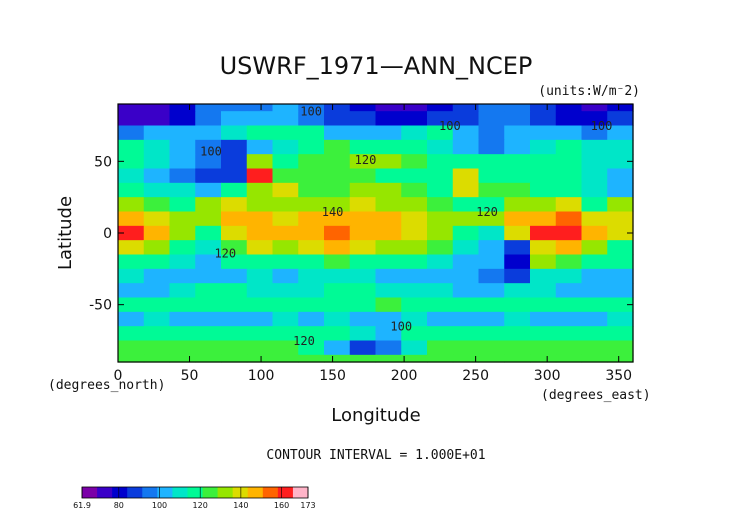 The height and width of the screenshot is (532, 752). Describe the element at coordinates (159, 505) in the screenshot. I see `colorbar-tick-label: 100` at that location.